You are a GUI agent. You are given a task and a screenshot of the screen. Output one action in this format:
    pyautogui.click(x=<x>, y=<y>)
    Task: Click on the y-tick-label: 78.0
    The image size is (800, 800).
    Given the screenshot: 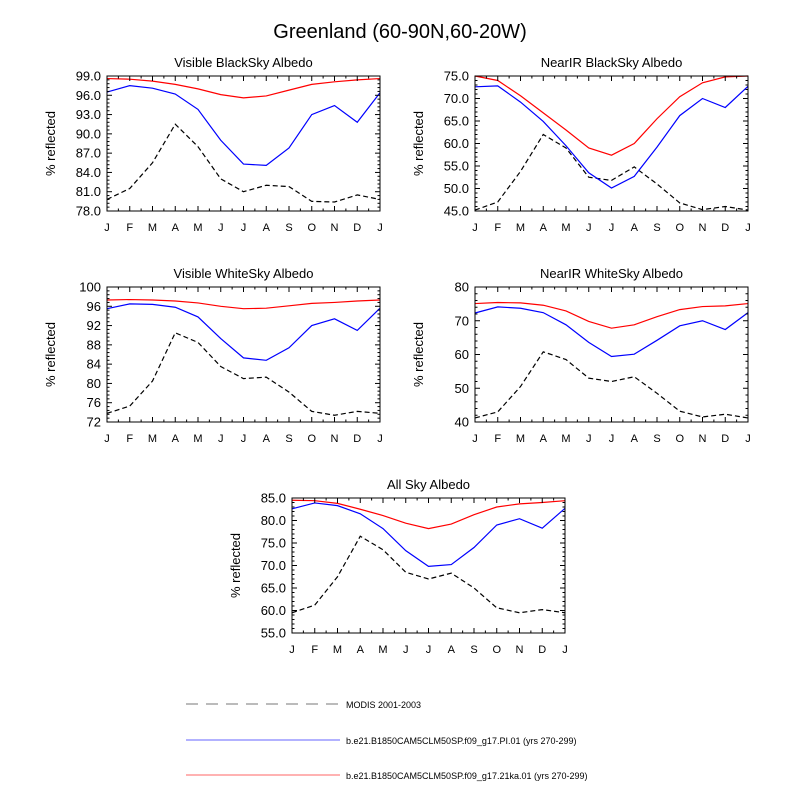 What is the action you would take?
    pyautogui.click(x=88, y=211)
    